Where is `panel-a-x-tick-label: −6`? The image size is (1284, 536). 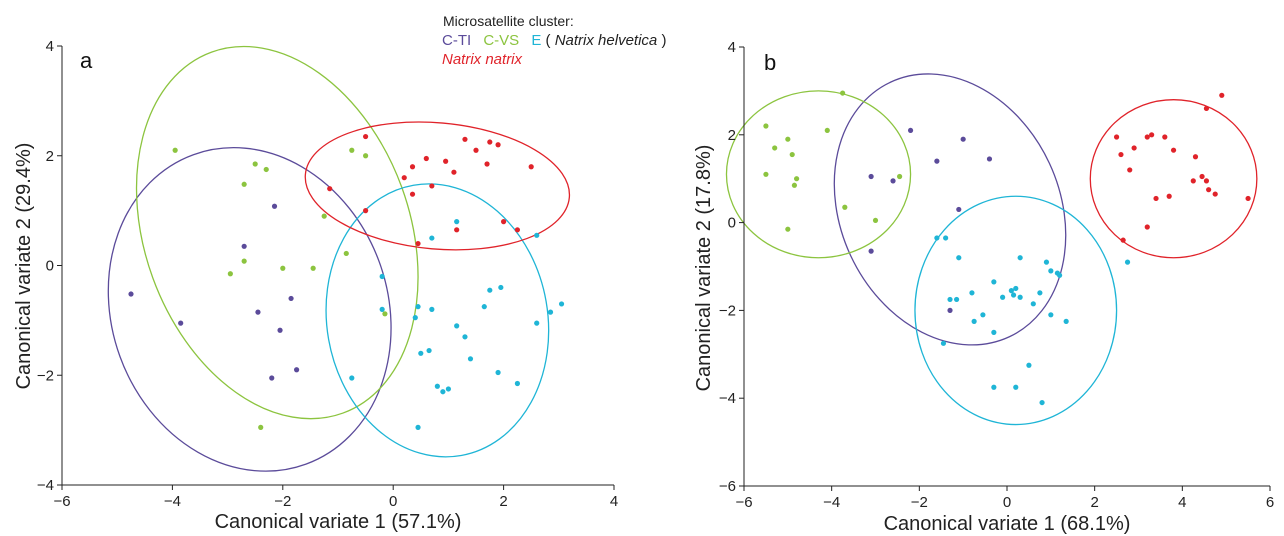
panel-a-x-tick-label: −6 is located at coordinates (61, 501).